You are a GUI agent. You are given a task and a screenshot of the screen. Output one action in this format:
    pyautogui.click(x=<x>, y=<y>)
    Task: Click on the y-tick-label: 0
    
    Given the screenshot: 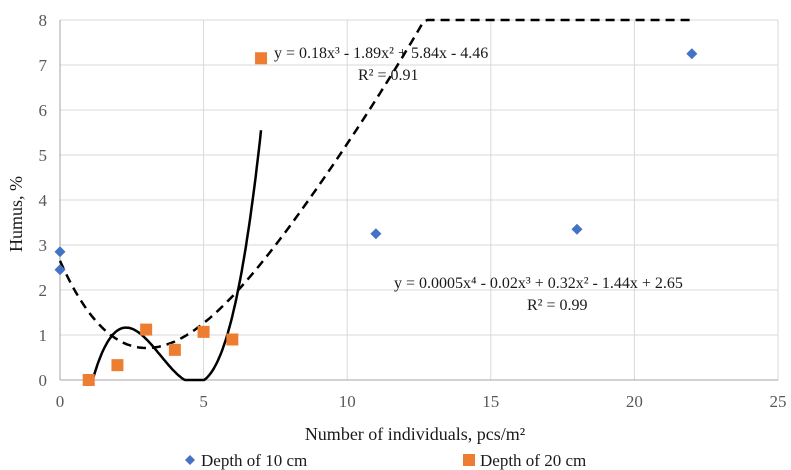 What is the action you would take?
    pyautogui.click(x=43, y=380)
    